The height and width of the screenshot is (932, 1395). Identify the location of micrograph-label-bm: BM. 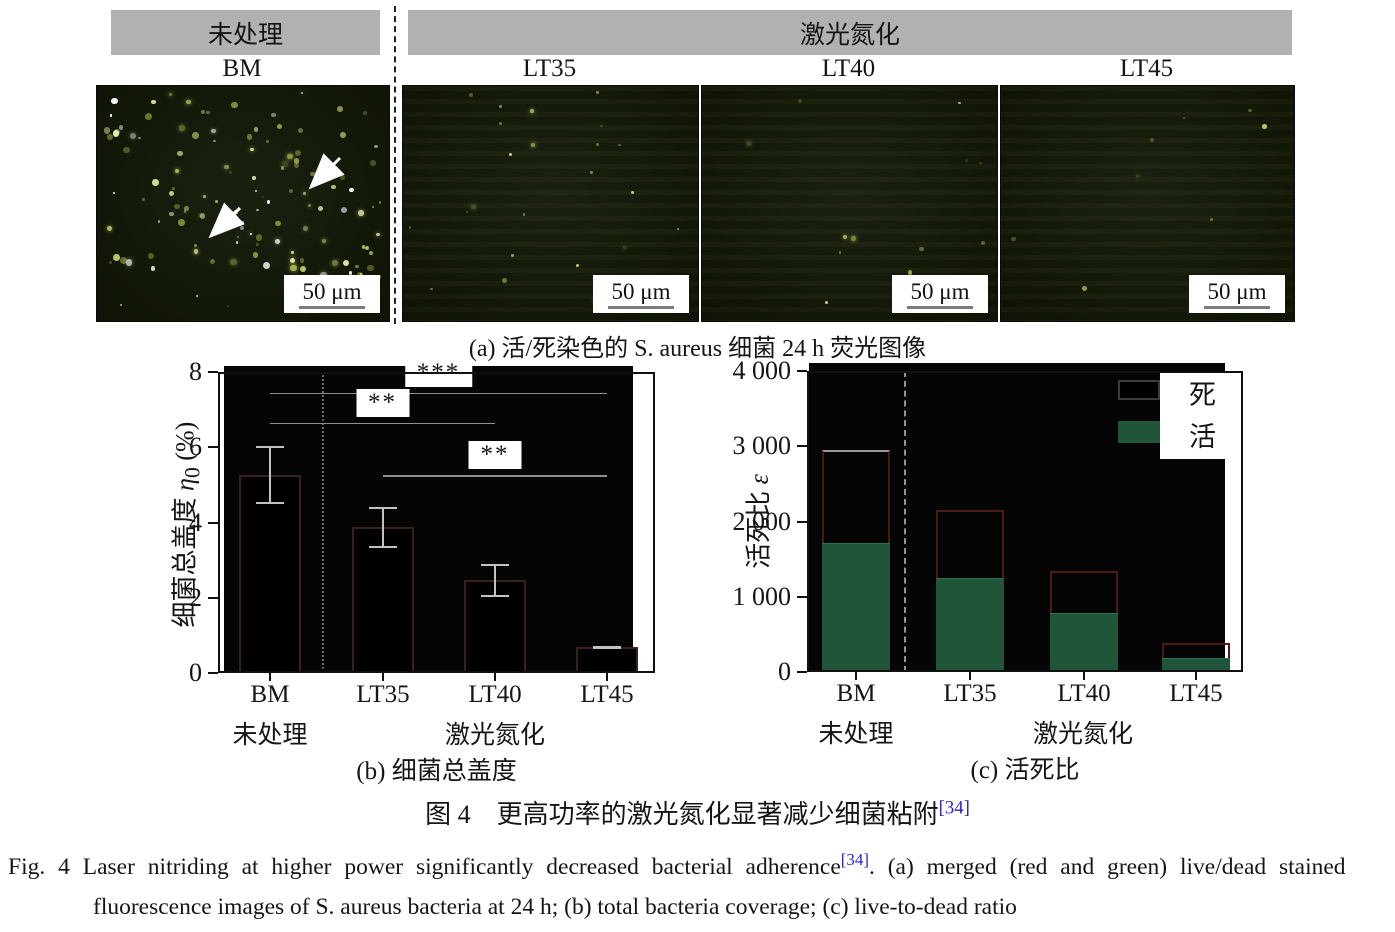
(242, 68).